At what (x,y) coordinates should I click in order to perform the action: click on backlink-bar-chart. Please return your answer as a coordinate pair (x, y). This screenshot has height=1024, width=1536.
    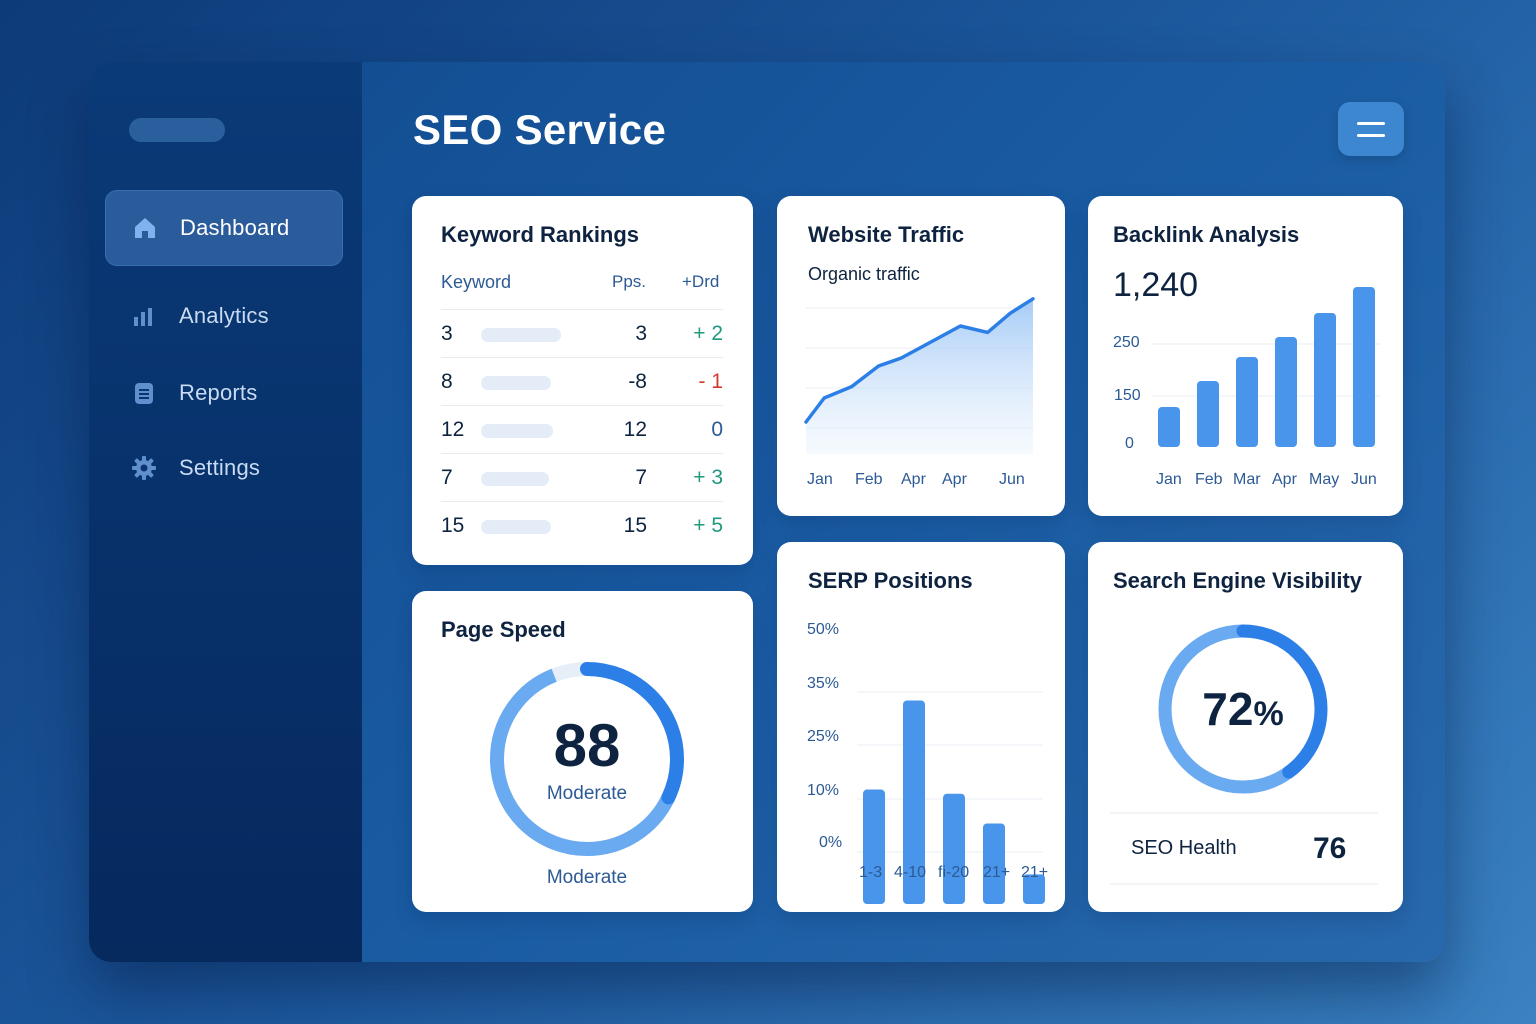
    Looking at the image, I should click on (1266, 367).